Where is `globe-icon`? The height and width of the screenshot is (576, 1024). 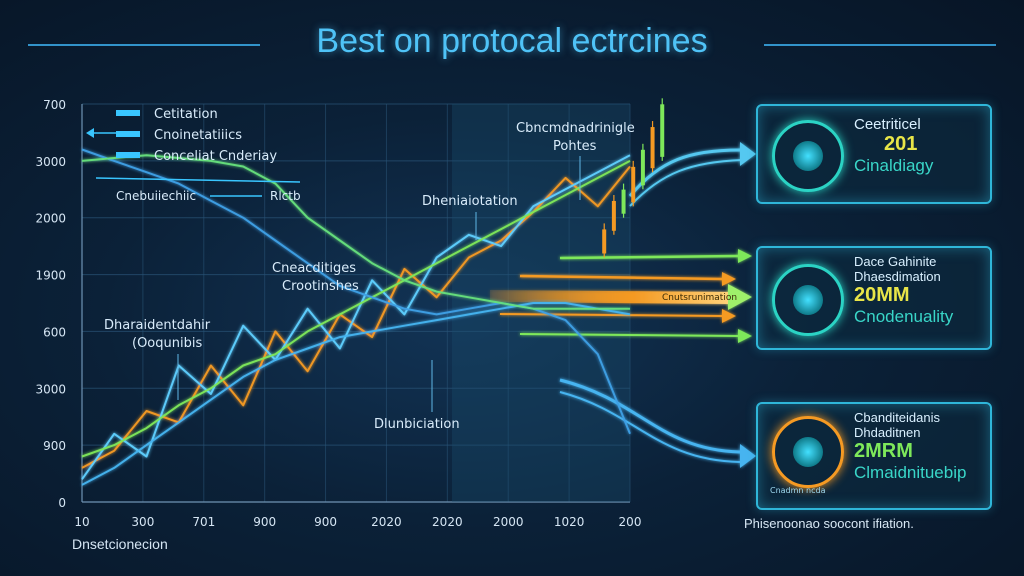
globe-icon is located at coordinates (808, 300).